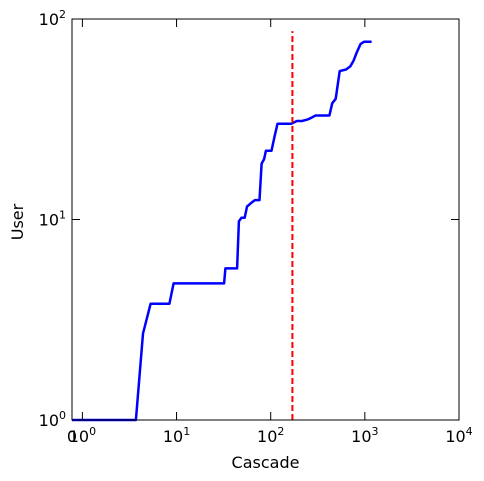  Describe the element at coordinates (52, 219) in the screenshot. I see `y-tick-label: 10¹` at that location.